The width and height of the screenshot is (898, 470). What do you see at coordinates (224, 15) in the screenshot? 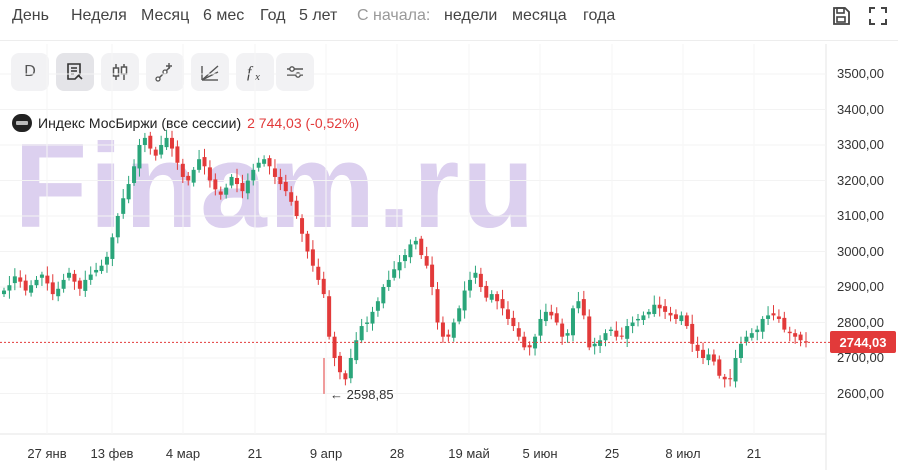
I see `tab-6-months: 6 мес` at bounding box center [224, 15].